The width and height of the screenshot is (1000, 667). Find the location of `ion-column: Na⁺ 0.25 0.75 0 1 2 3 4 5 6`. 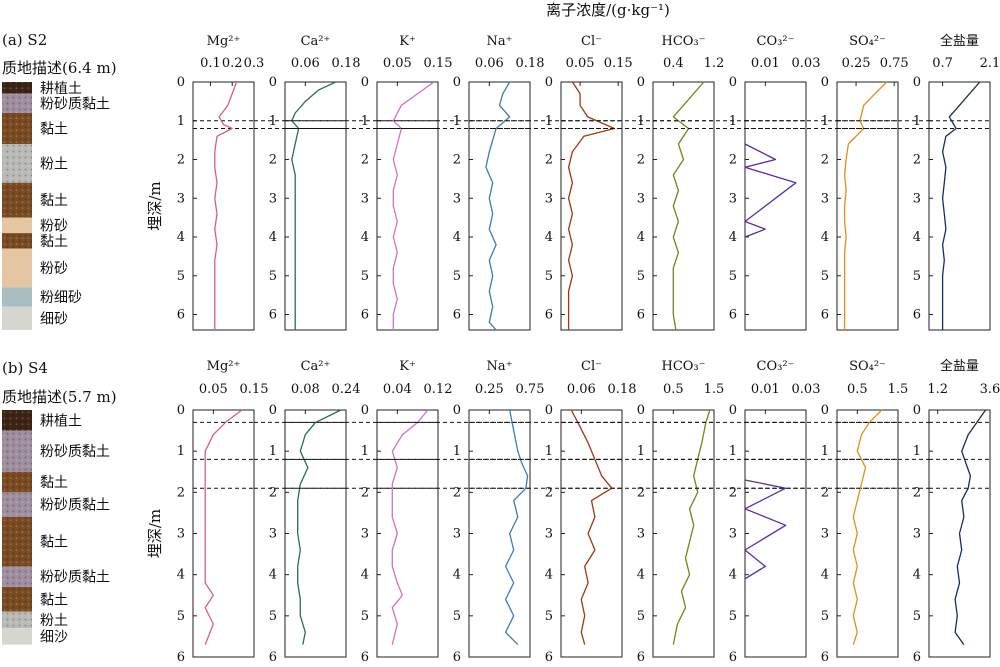

ion-column: Na⁺ 0.25 0.75 0 1 2 3 4 5 6 is located at coordinates (499, 512).